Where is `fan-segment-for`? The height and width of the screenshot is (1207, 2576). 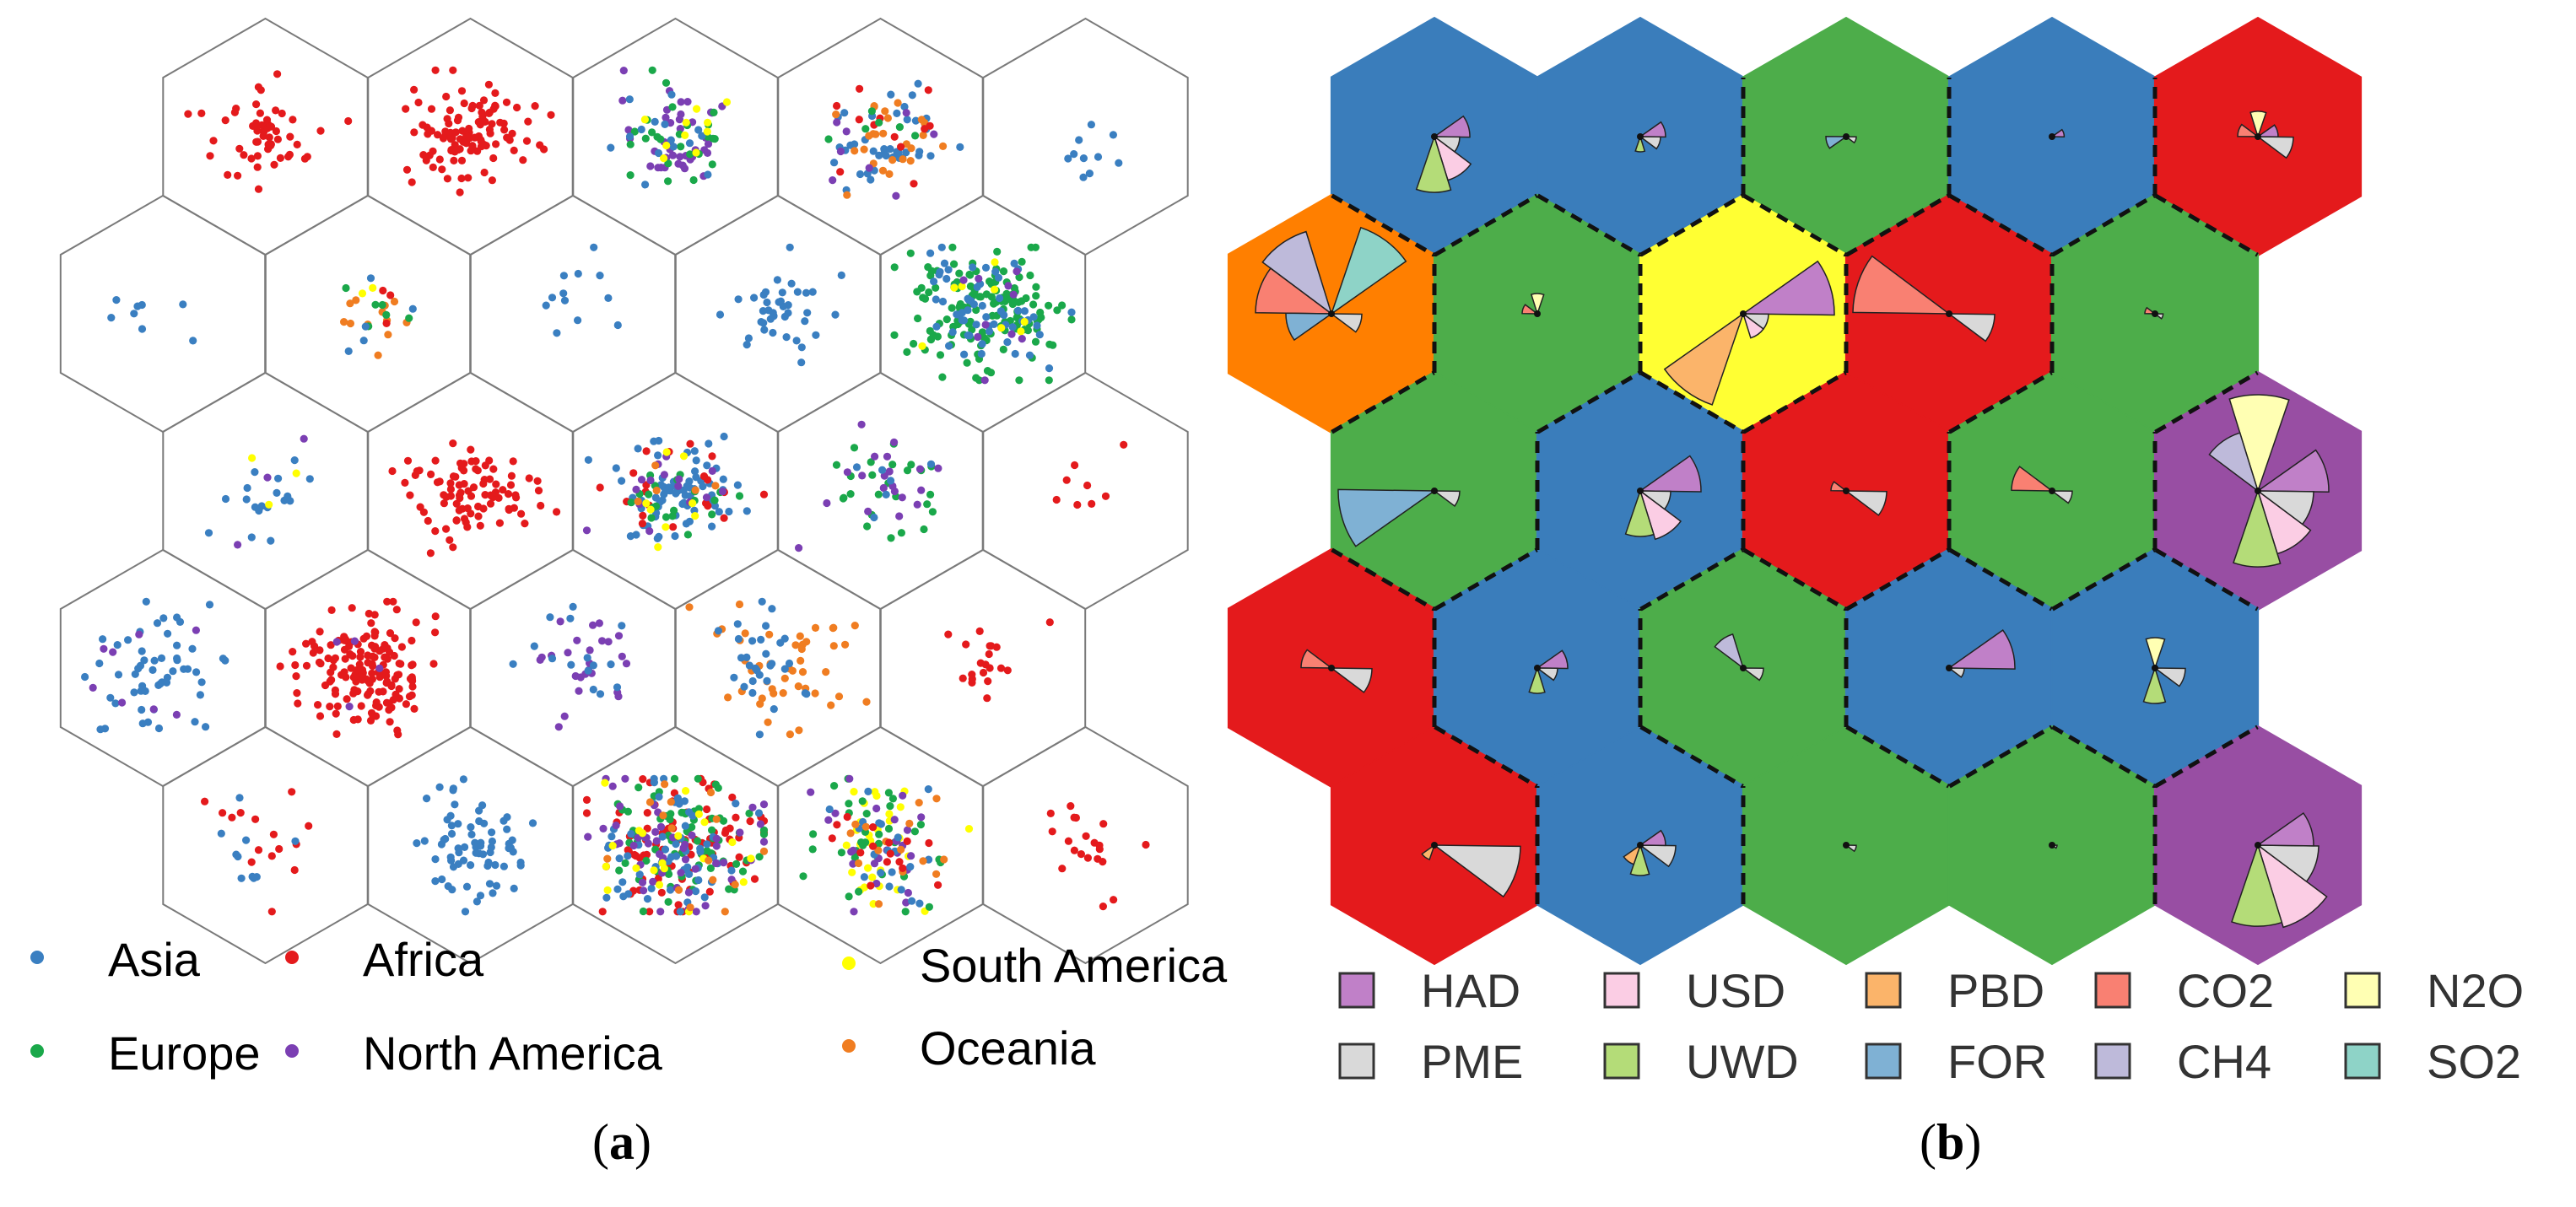 fan-segment-for is located at coordinates (1387, 517).